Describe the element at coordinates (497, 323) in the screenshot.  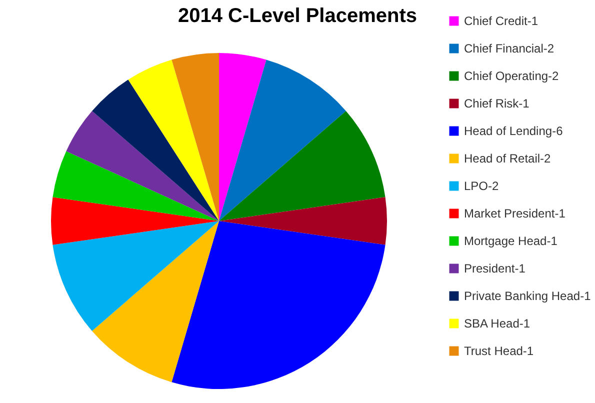
I see `legend-label: SBA Head-1` at that location.